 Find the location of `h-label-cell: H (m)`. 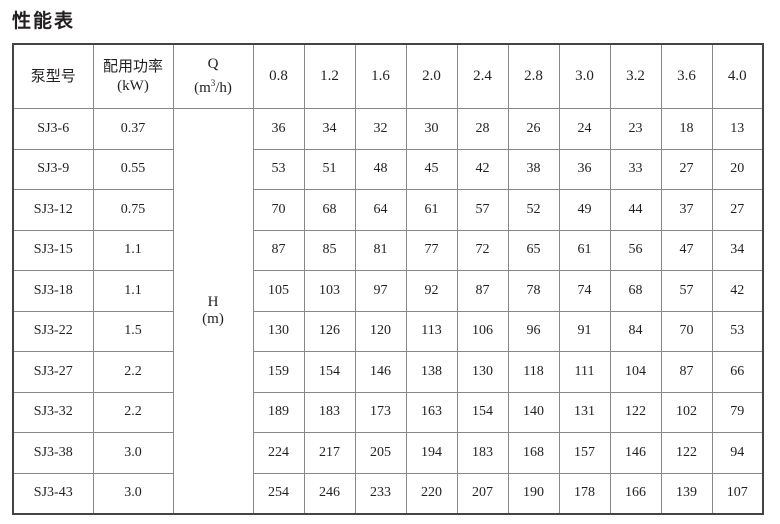

h-label-cell: H (m) is located at coordinates (213, 311).